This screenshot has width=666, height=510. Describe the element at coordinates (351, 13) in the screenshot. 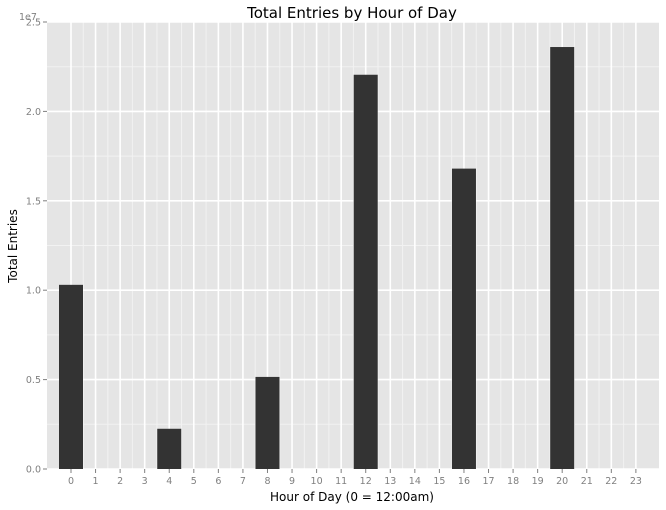

I see `chart-title: Total Entries by Hour of Day` at that location.